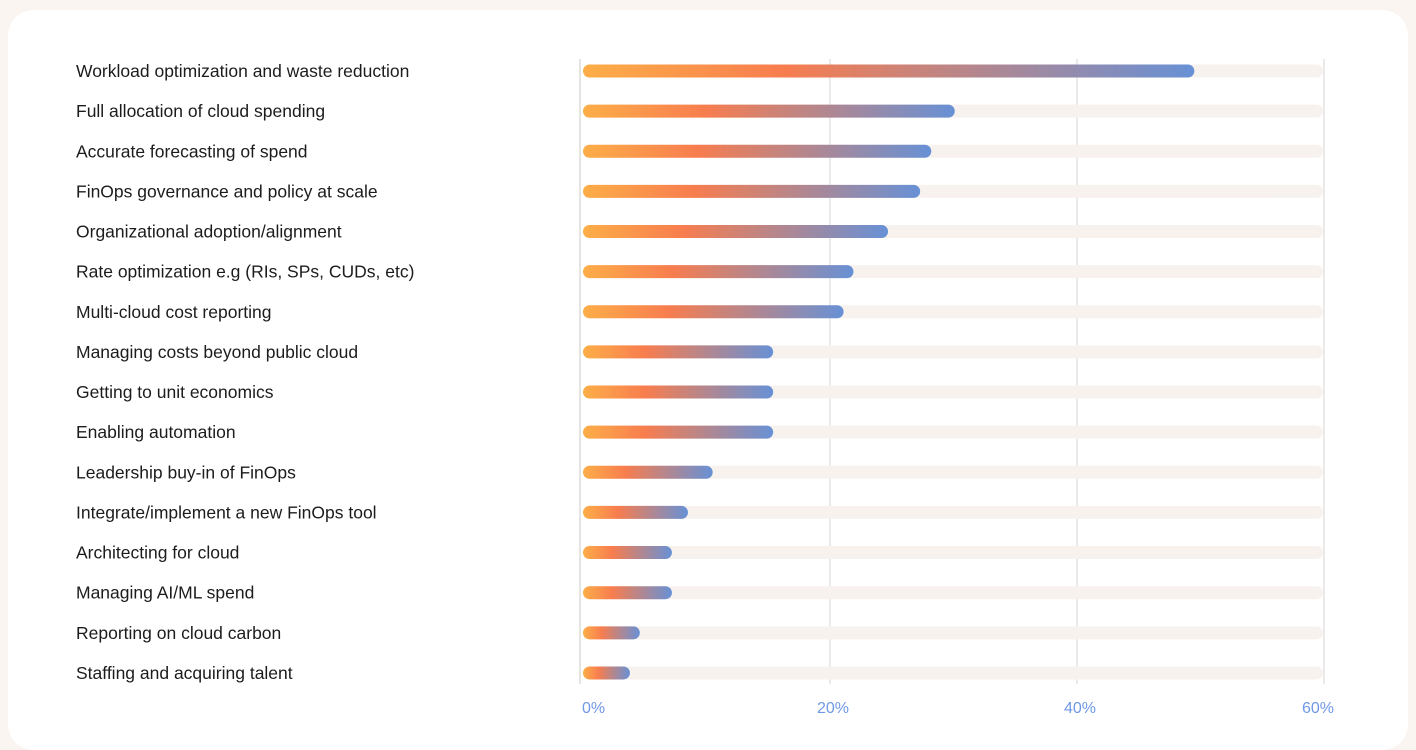  What do you see at coordinates (157, 553) in the screenshot?
I see `category-label: Architecting for cloud` at bounding box center [157, 553].